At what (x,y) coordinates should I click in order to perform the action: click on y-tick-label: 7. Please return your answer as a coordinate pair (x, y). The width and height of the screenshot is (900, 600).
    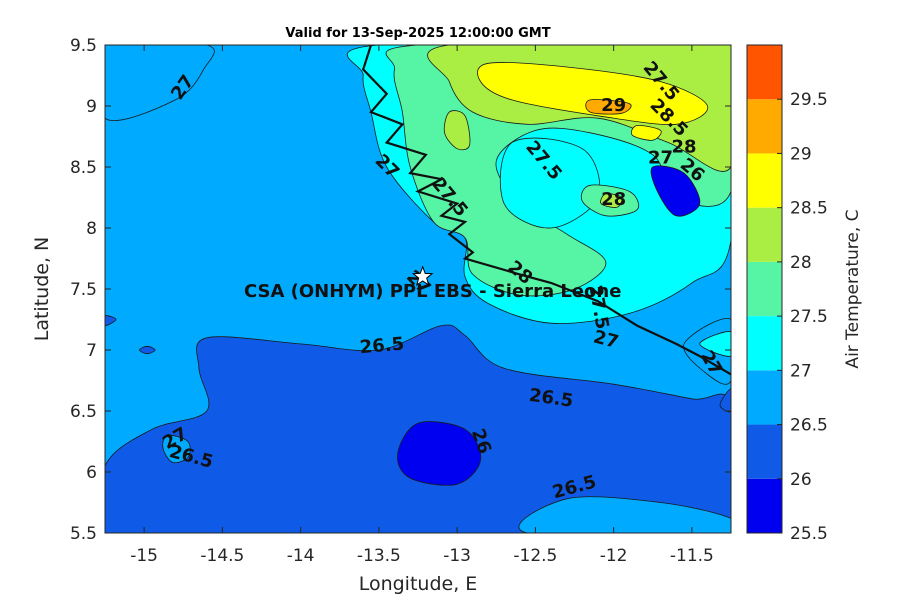
    Looking at the image, I should click on (91, 351).